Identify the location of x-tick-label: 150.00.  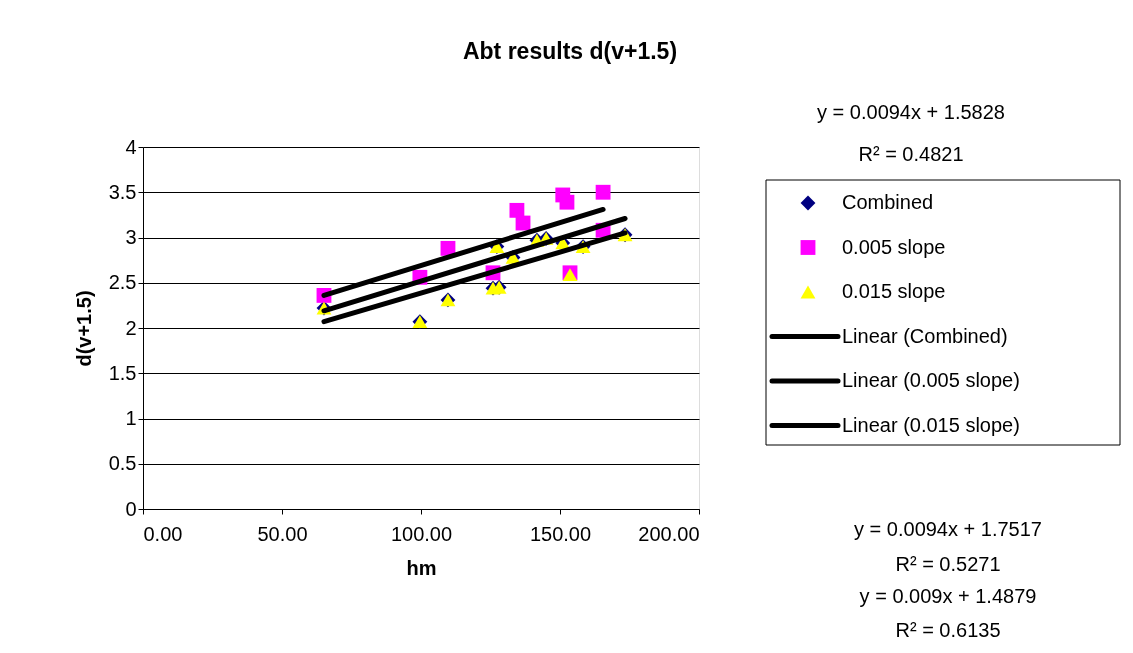
(560, 533).